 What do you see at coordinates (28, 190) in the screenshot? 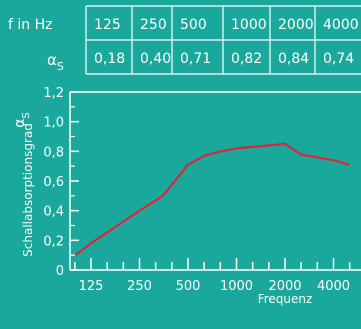
I see `y-axis-title: Schallabsorptionsgrad` at bounding box center [28, 190].